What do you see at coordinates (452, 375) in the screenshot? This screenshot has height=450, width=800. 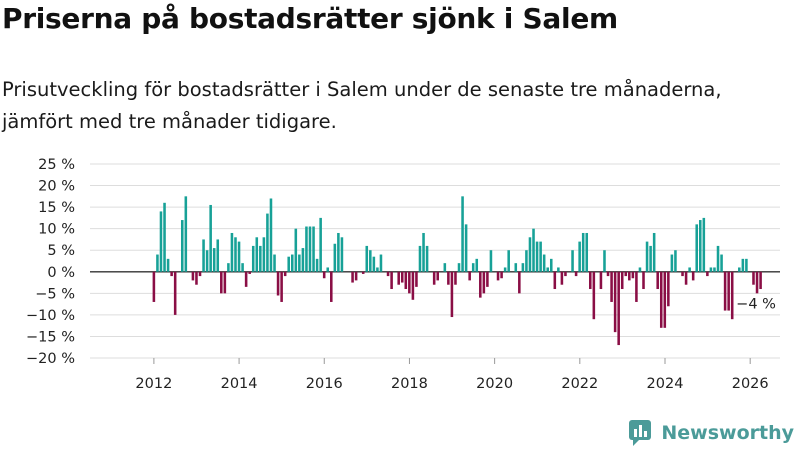 I see `x-axis: 2012 2014 2016 2018 2020 2022 2024 2026` at bounding box center [452, 375].